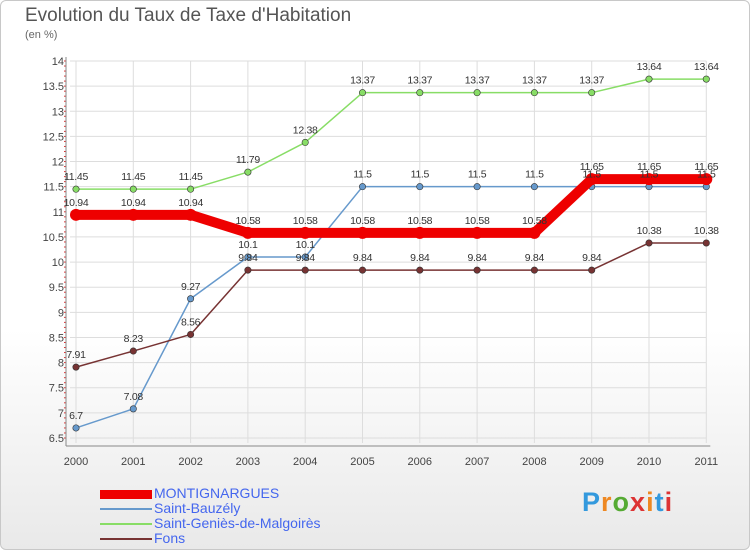  I want to click on data-label: 11.45, so click(133, 177).